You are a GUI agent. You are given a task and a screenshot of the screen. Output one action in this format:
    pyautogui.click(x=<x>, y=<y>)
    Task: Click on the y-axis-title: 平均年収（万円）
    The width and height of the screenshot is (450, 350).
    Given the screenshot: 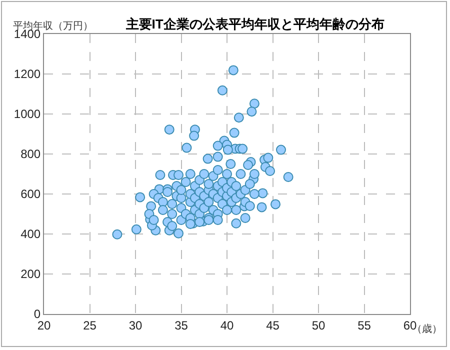 What is the action you would take?
    pyautogui.click(x=53, y=26)
    